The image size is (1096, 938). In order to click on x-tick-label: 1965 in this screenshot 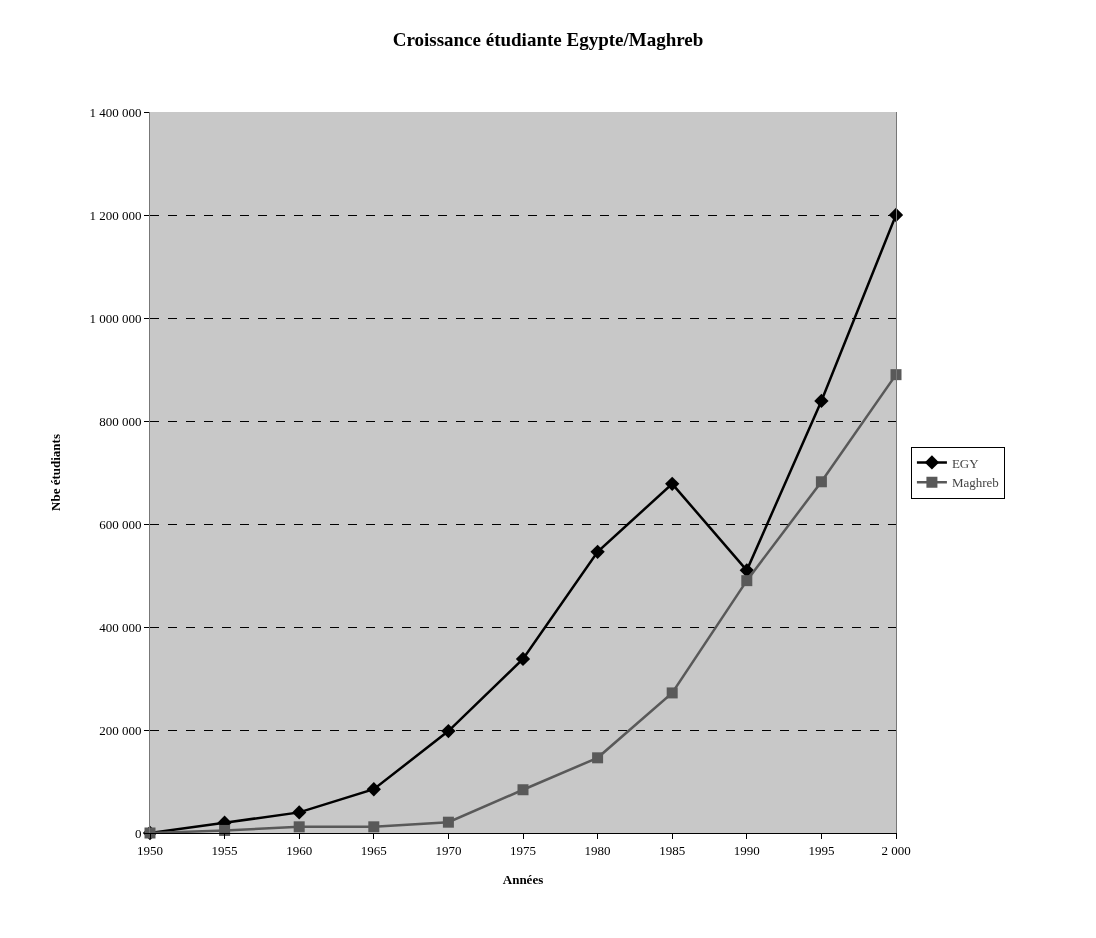, I will do `click(373, 850)`.